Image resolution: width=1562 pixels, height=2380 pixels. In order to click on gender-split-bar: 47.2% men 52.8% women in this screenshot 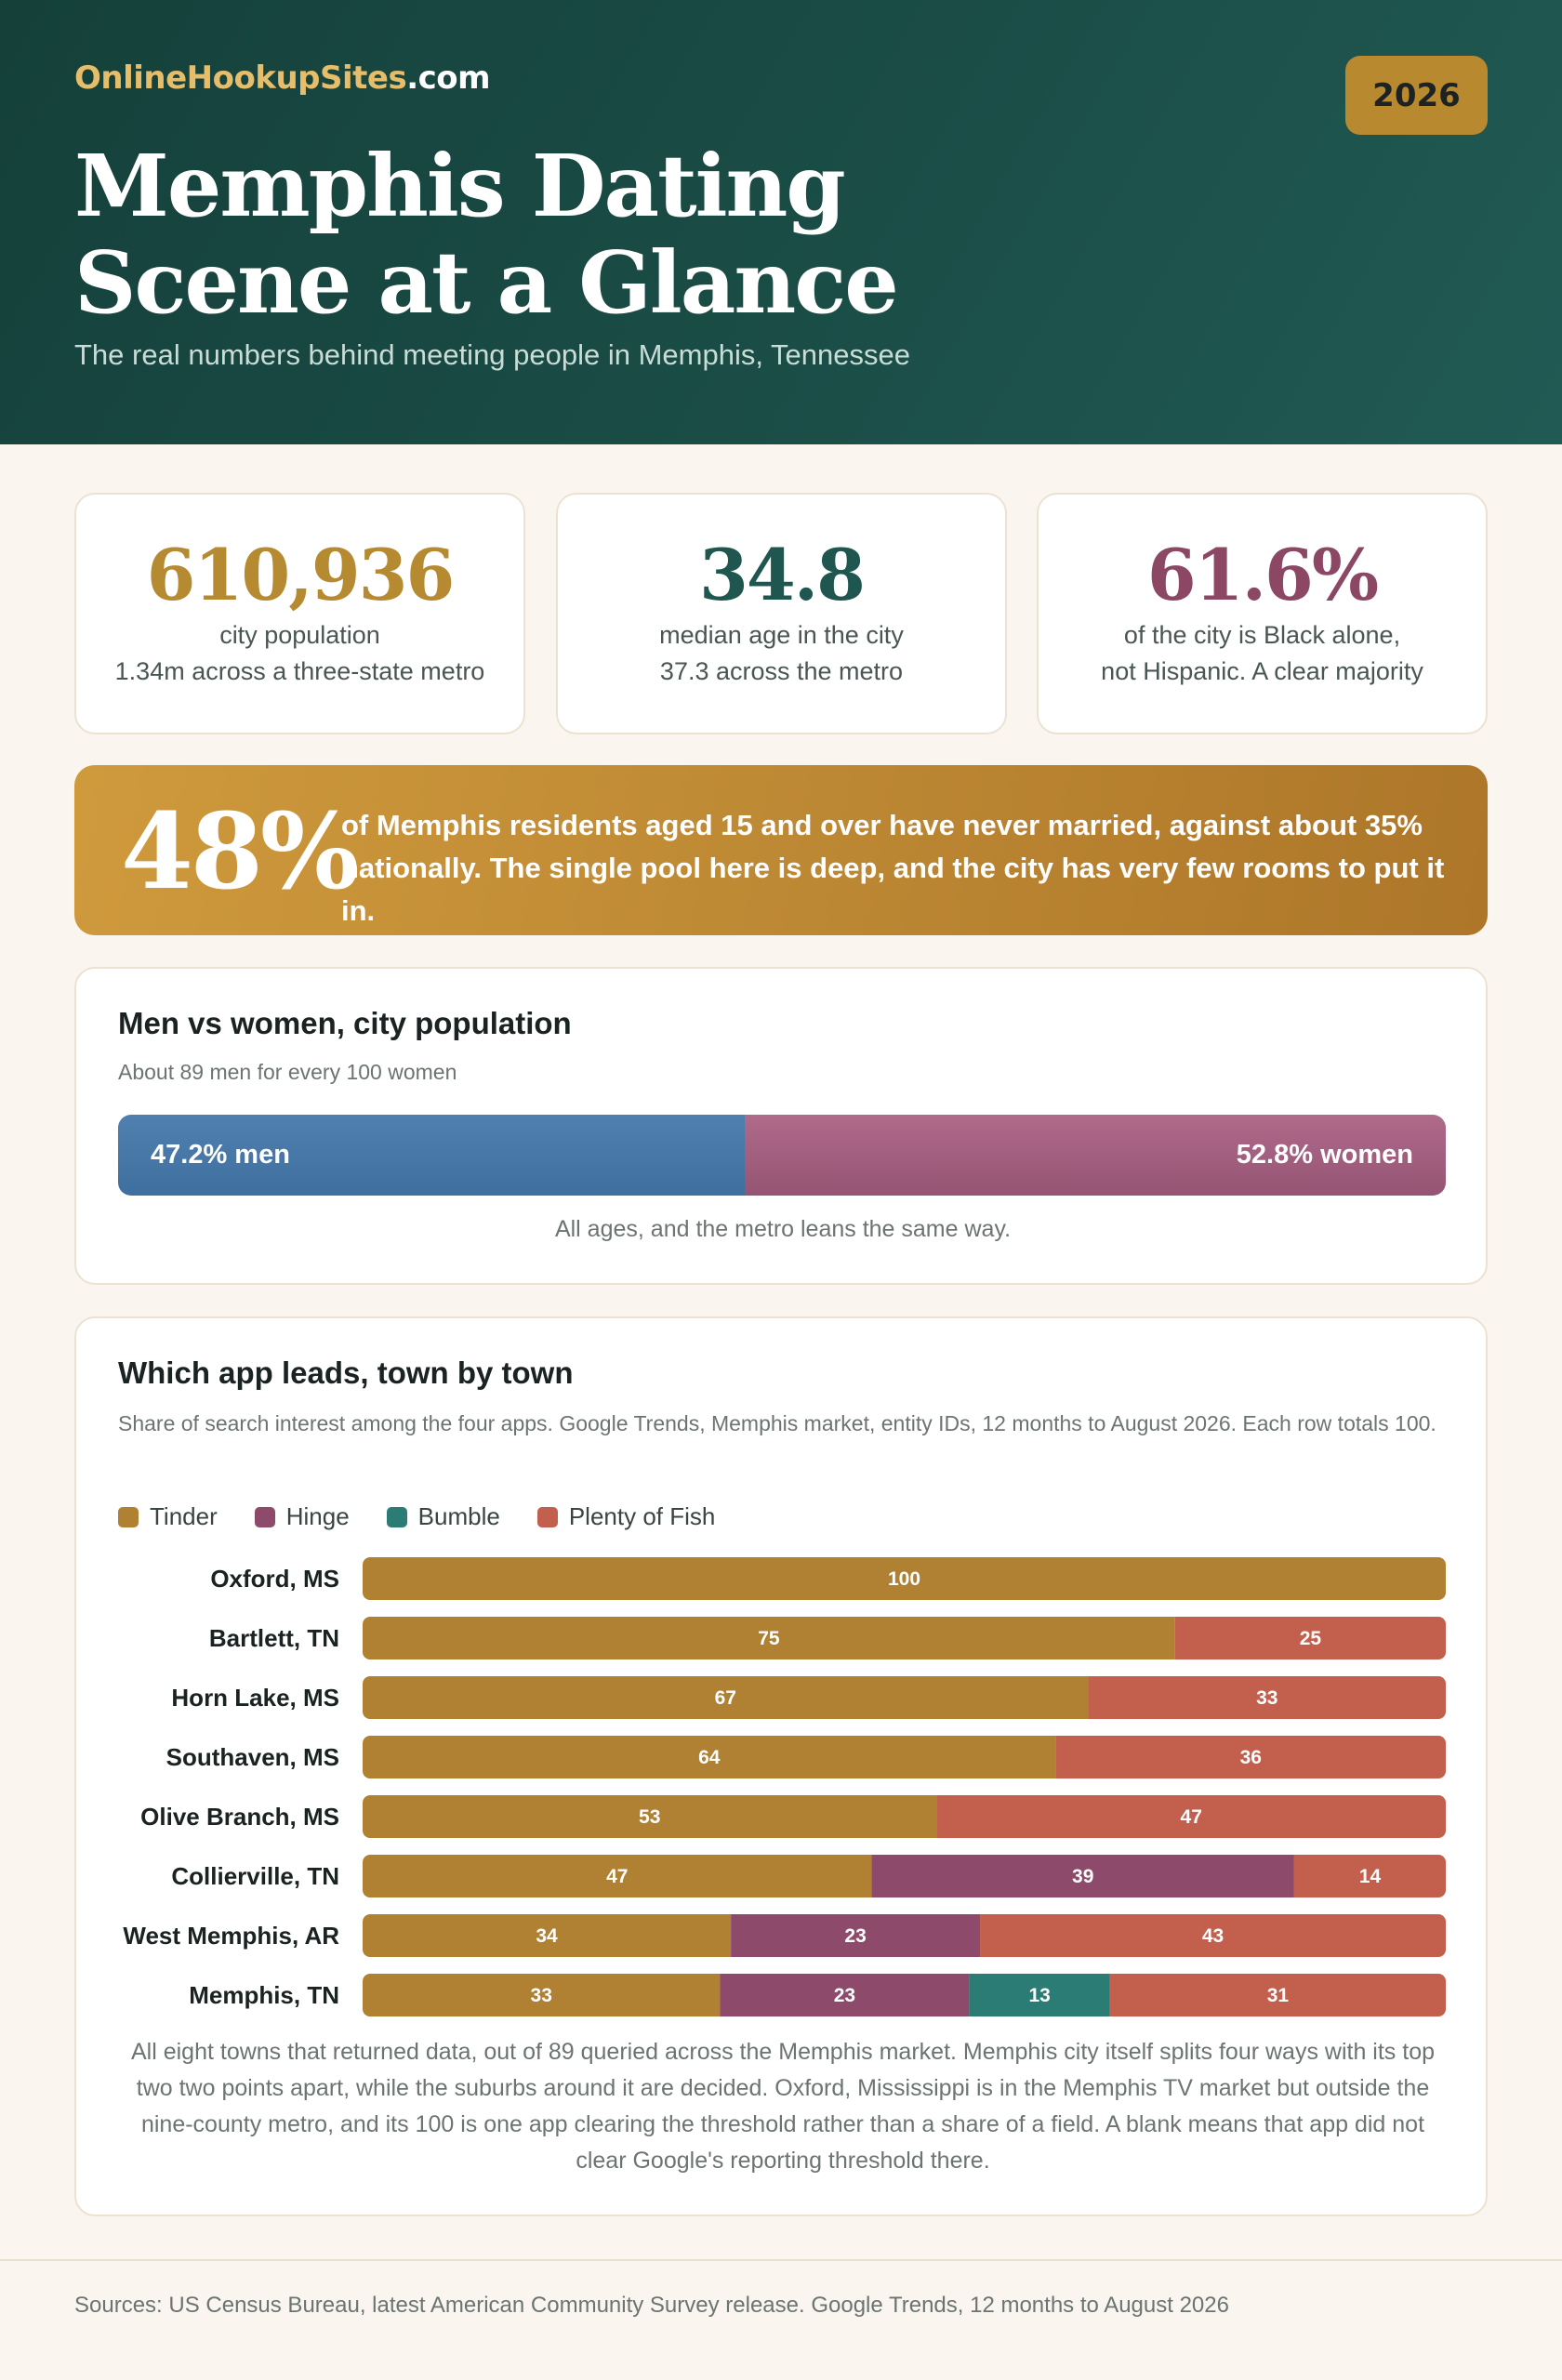, I will do `click(782, 1155)`.